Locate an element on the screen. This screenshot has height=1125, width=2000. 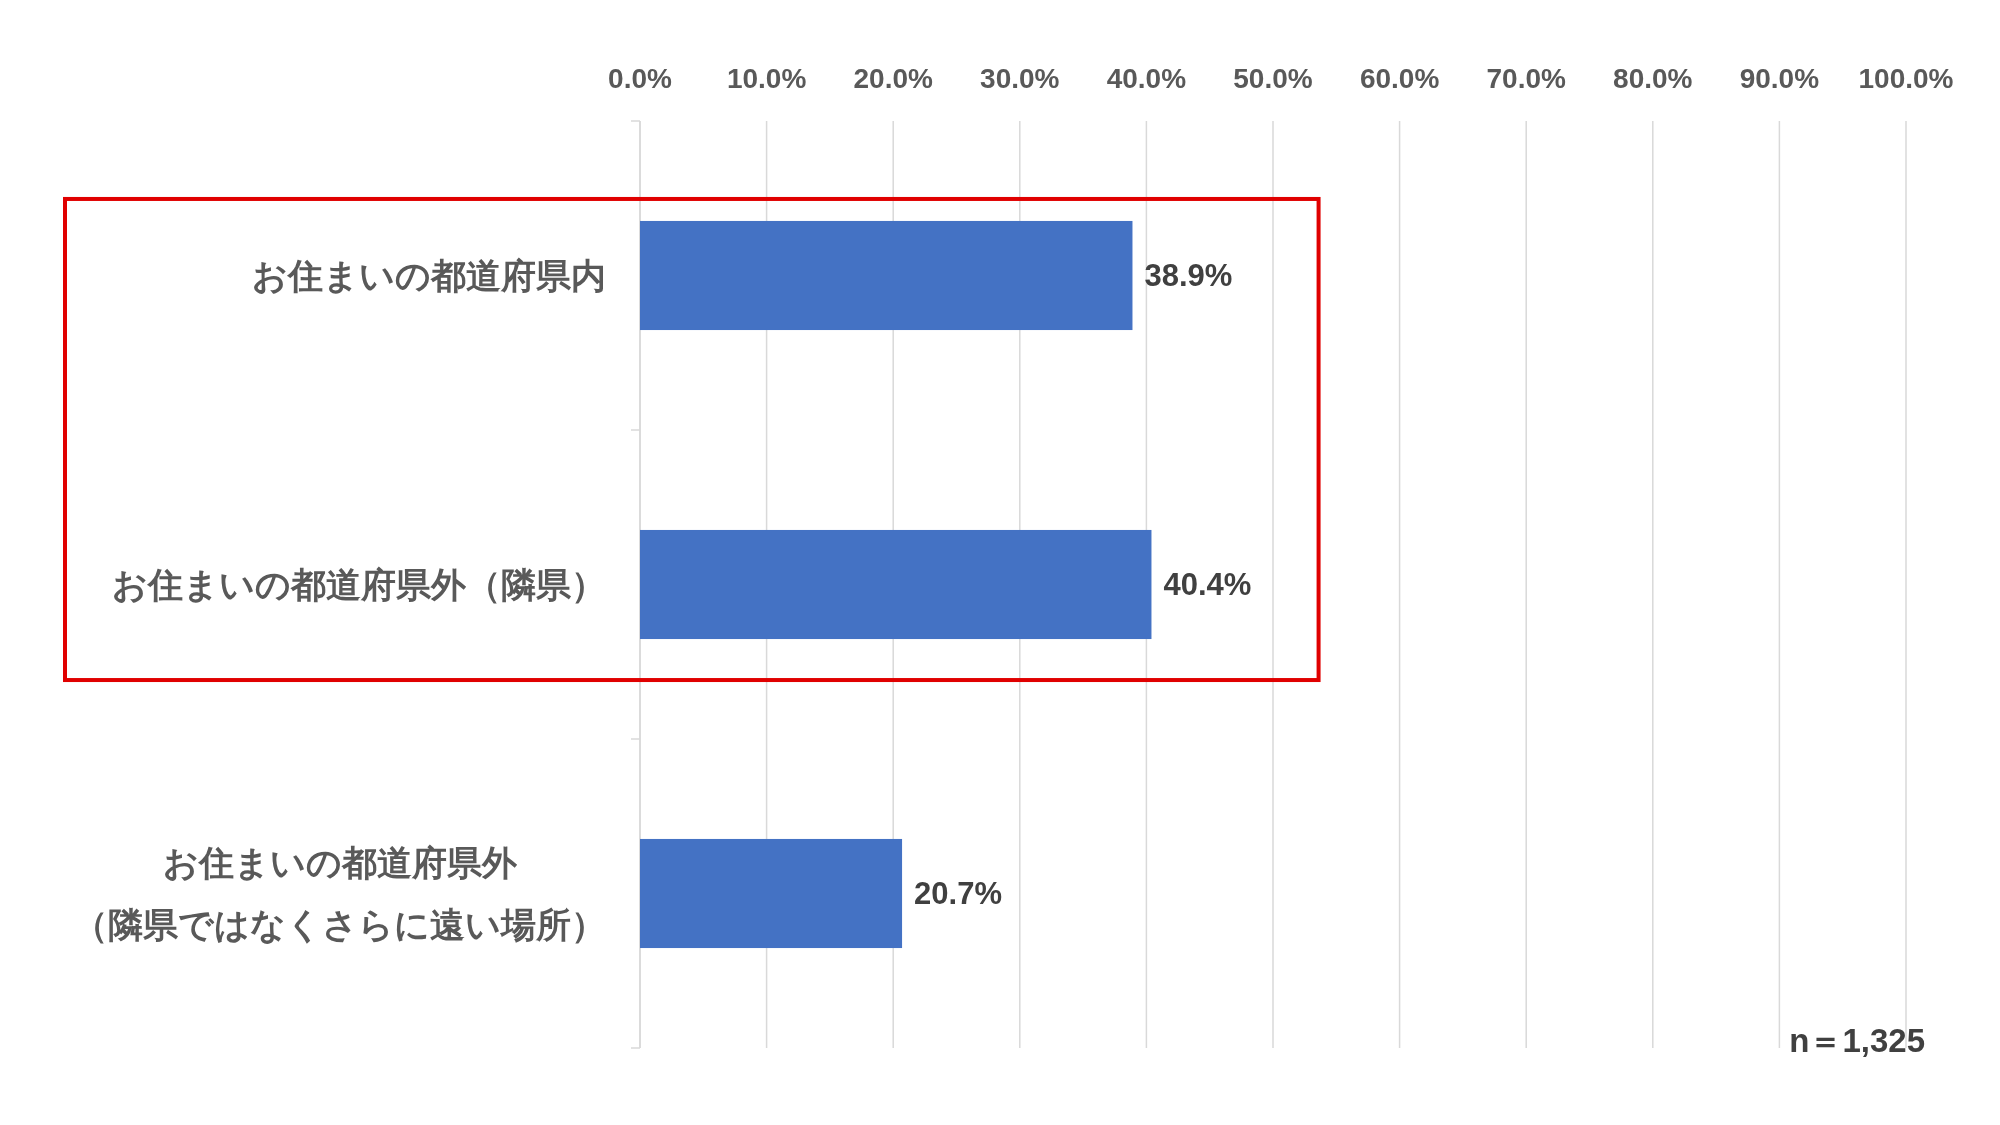
x-tick-label: 10.0% is located at coordinates (766, 78).